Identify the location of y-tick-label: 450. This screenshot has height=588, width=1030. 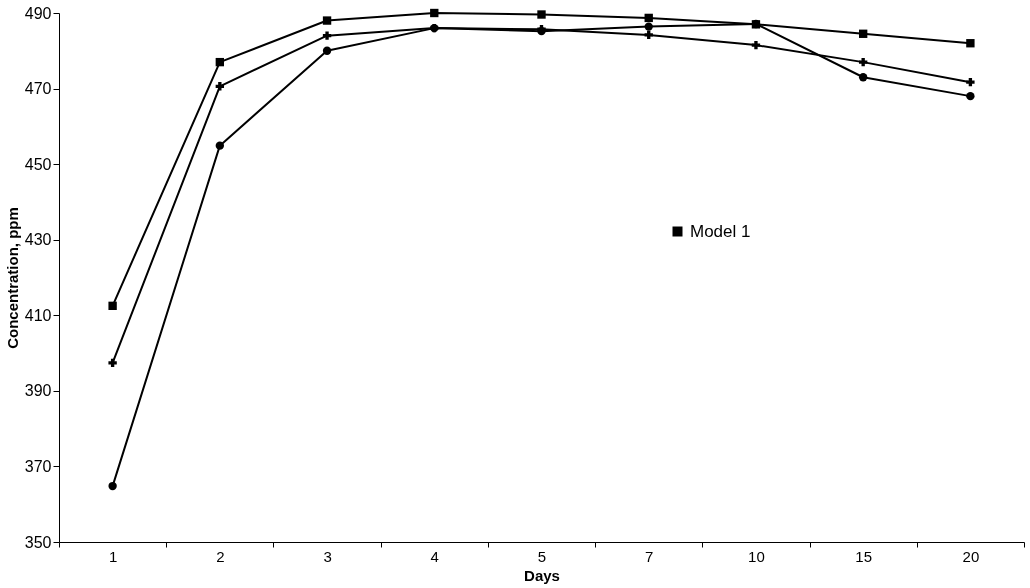
(38, 164).